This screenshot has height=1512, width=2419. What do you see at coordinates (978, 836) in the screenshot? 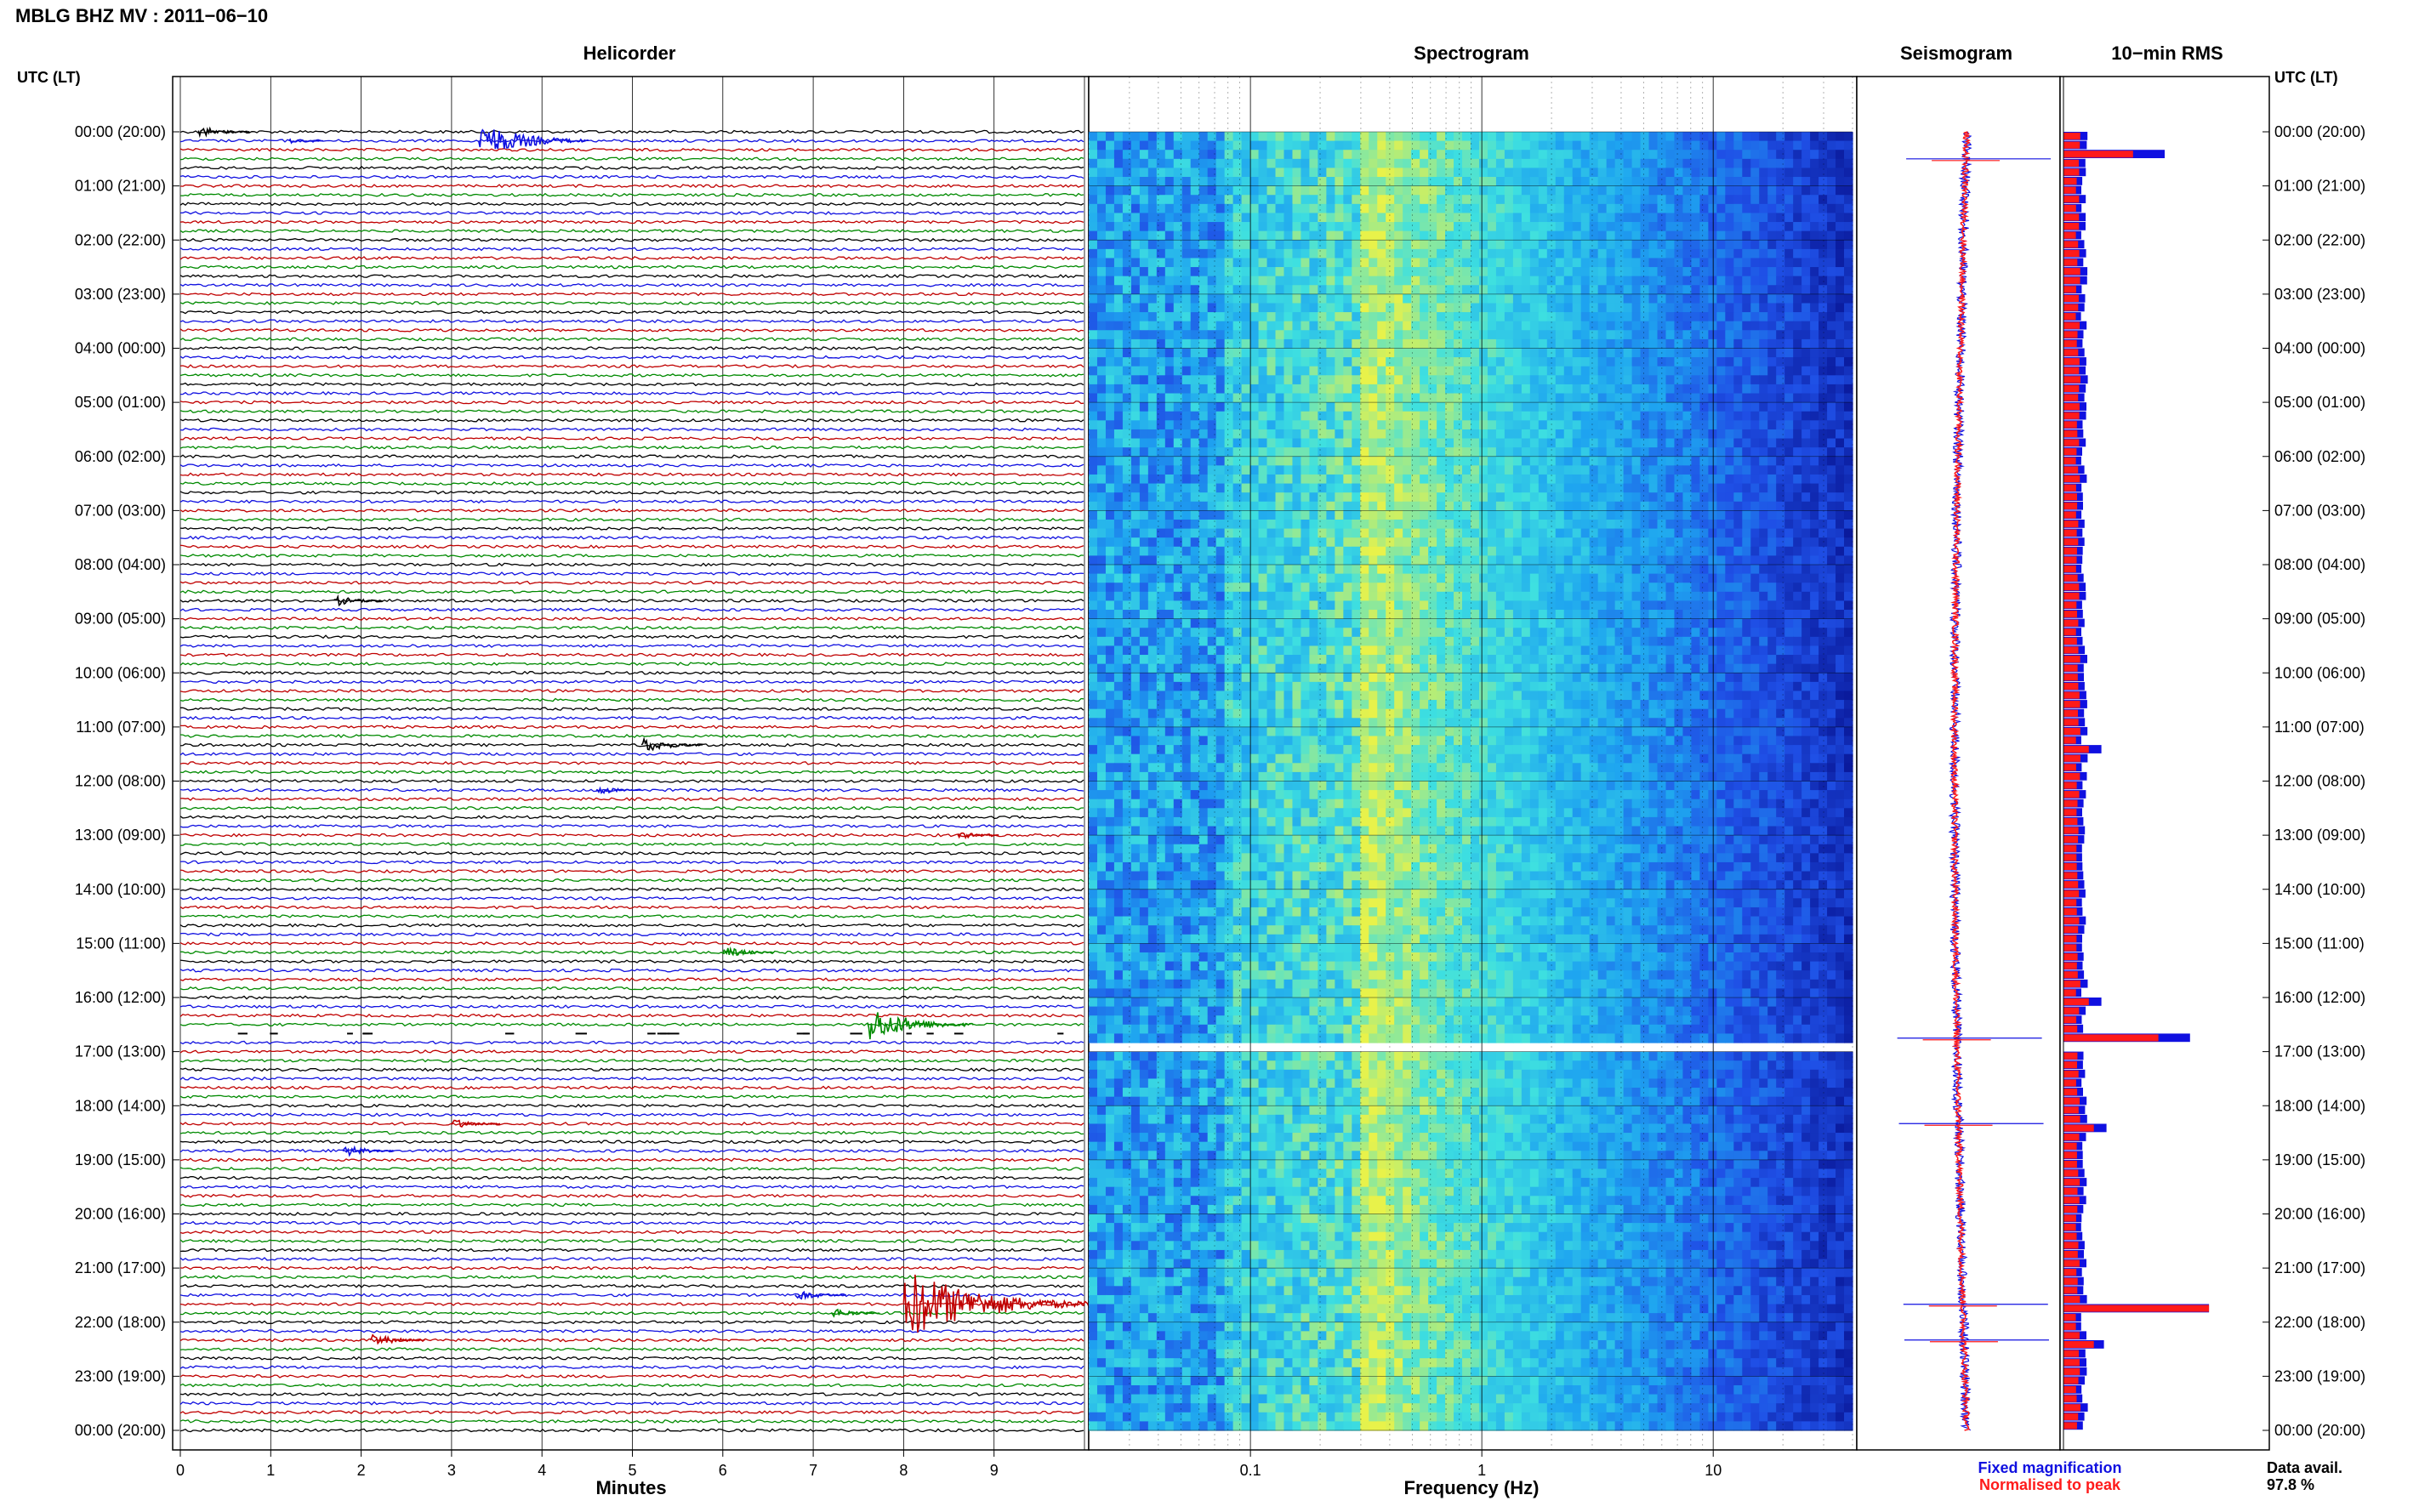
I see `helicorder-event` at bounding box center [978, 836].